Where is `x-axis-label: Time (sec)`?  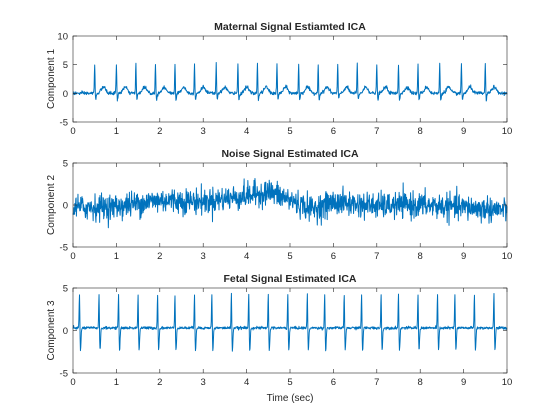
x-axis-label: Time (sec) is located at coordinates (290, 398).